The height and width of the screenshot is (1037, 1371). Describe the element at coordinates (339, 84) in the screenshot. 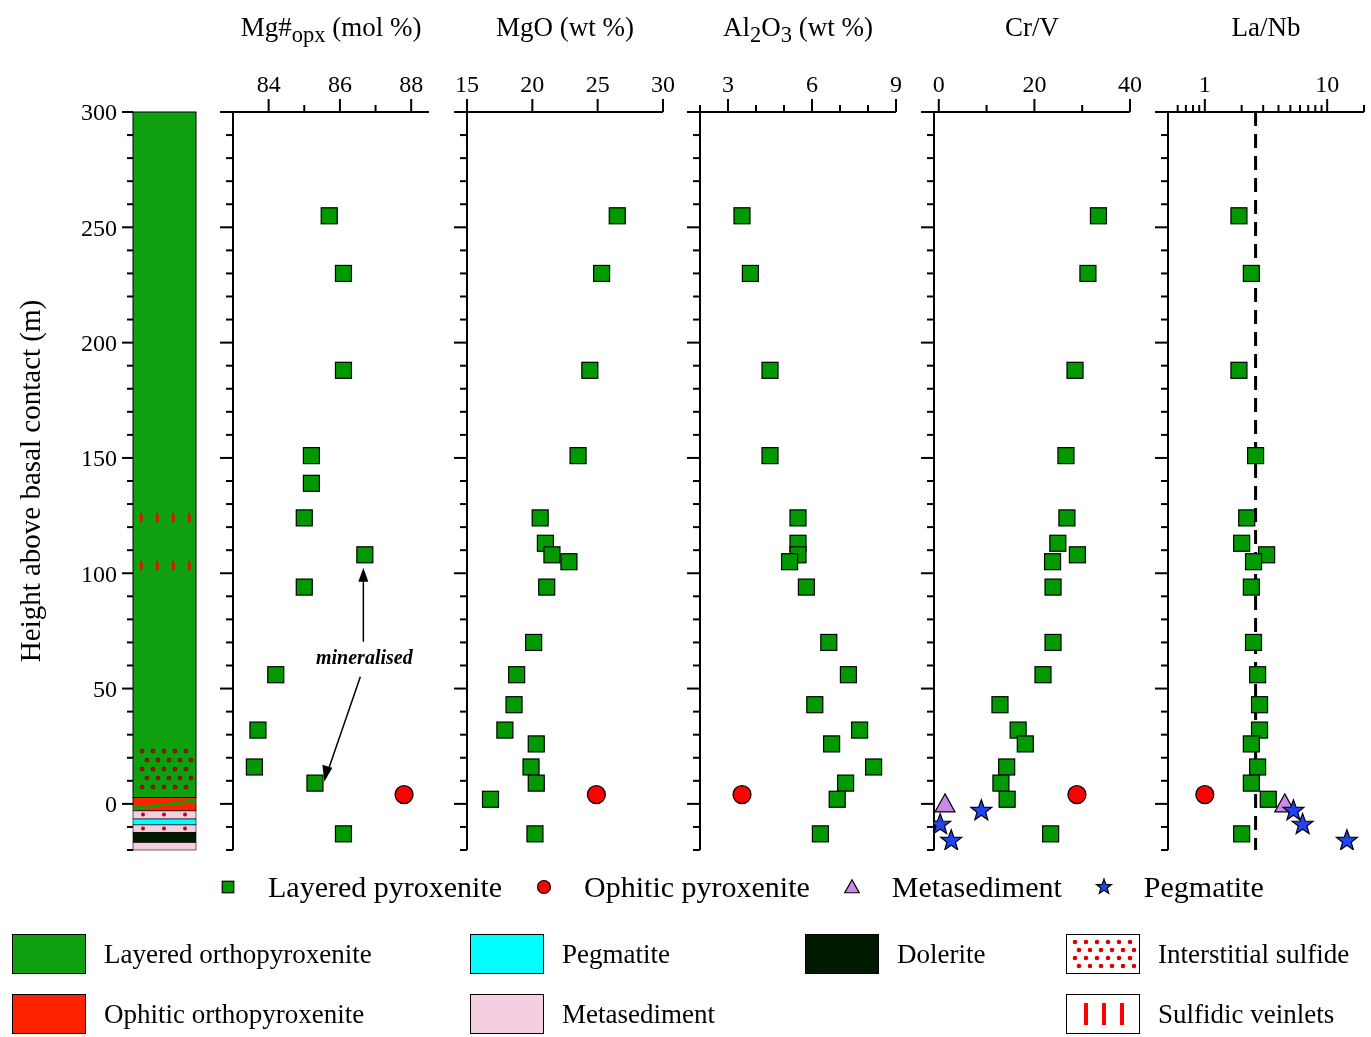

I see `x-tick-label: 86` at that location.